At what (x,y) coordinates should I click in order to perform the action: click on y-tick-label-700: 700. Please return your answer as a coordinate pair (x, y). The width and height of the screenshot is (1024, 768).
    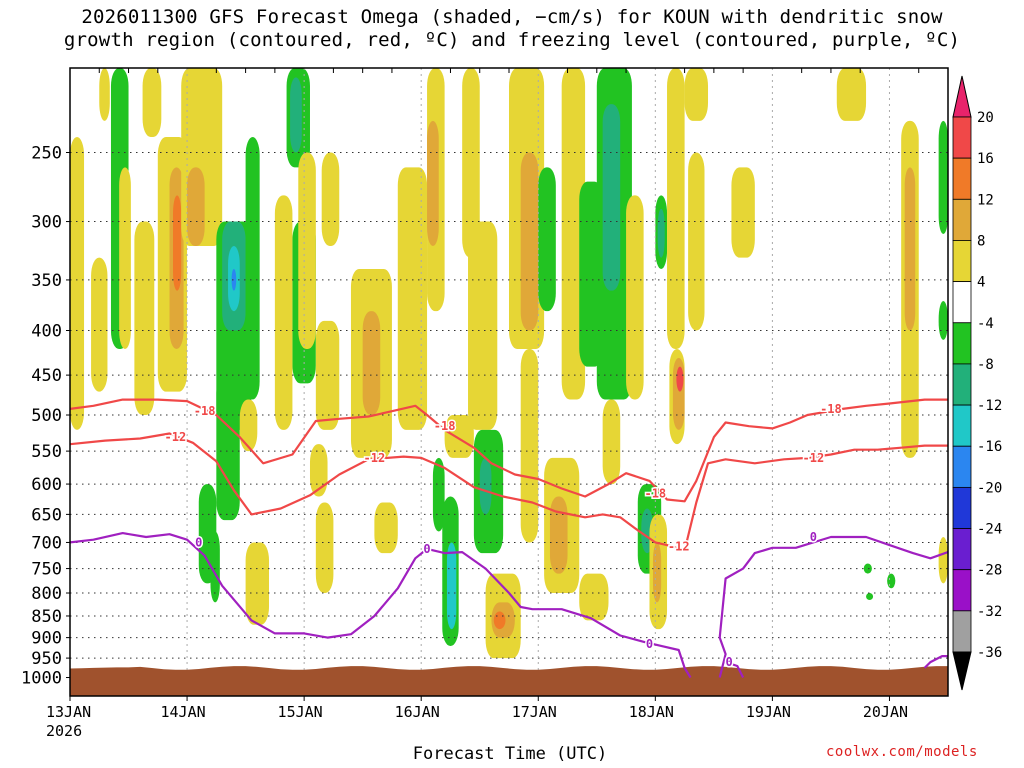
    Looking at the image, I should click on (46, 543).